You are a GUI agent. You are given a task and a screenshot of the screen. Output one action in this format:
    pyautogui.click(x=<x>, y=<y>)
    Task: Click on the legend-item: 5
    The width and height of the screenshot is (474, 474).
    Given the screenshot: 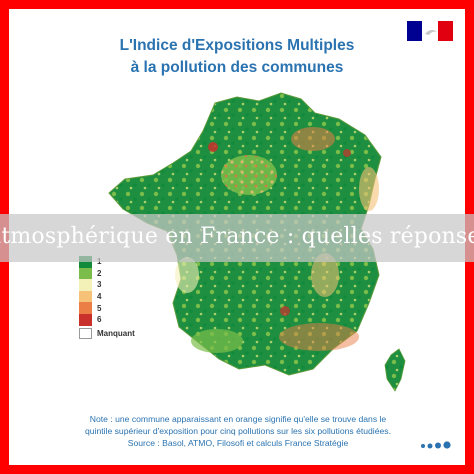 What is the action you would take?
    pyautogui.click(x=139, y=308)
    